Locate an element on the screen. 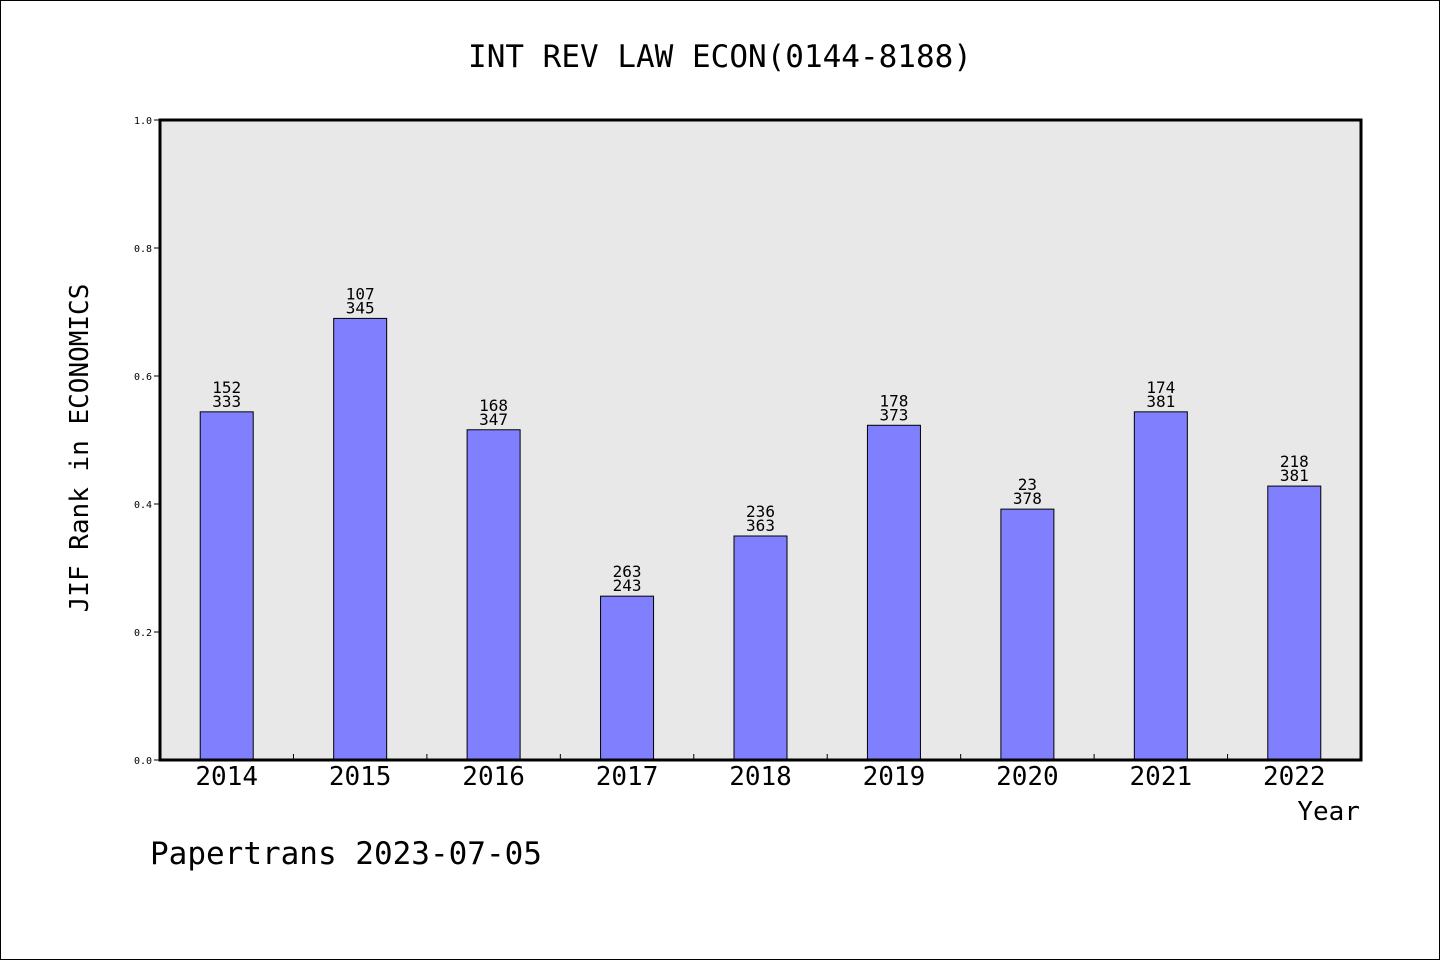 This screenshot has height=960, width=1440. chart-title: INT REV LAW ECON(0144-8188) is located at coordinates (720, 57).